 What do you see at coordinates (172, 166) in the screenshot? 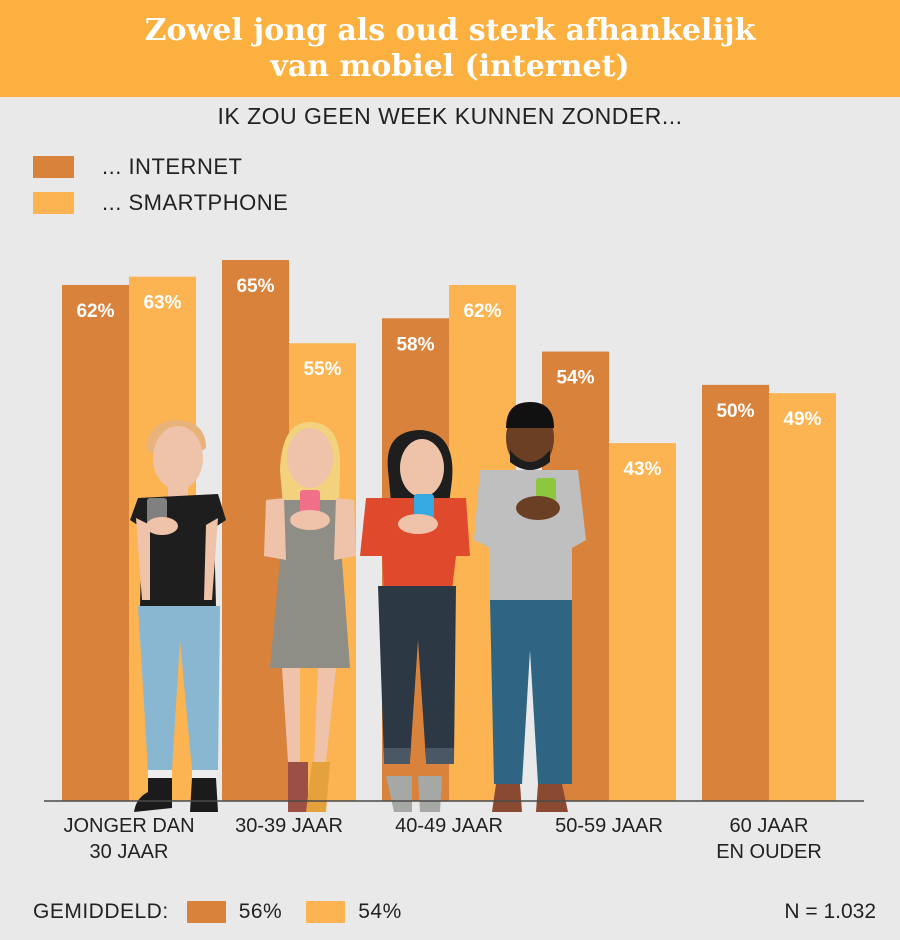
I see `legend-label-internet: ... INTERNET` at bounding box center [172, 166].